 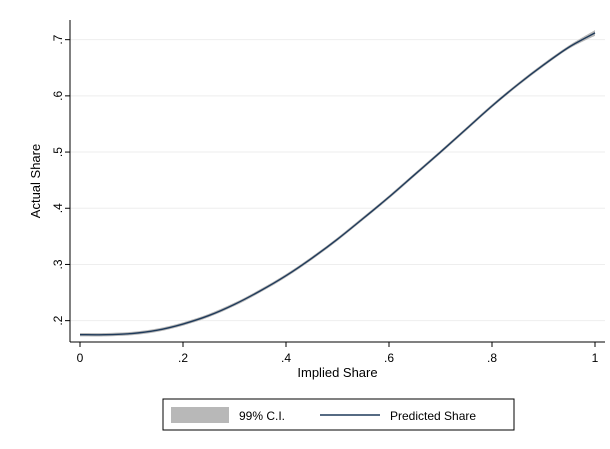 I want to click on x-tick-label-5: 1, so click(x=595, y=358).